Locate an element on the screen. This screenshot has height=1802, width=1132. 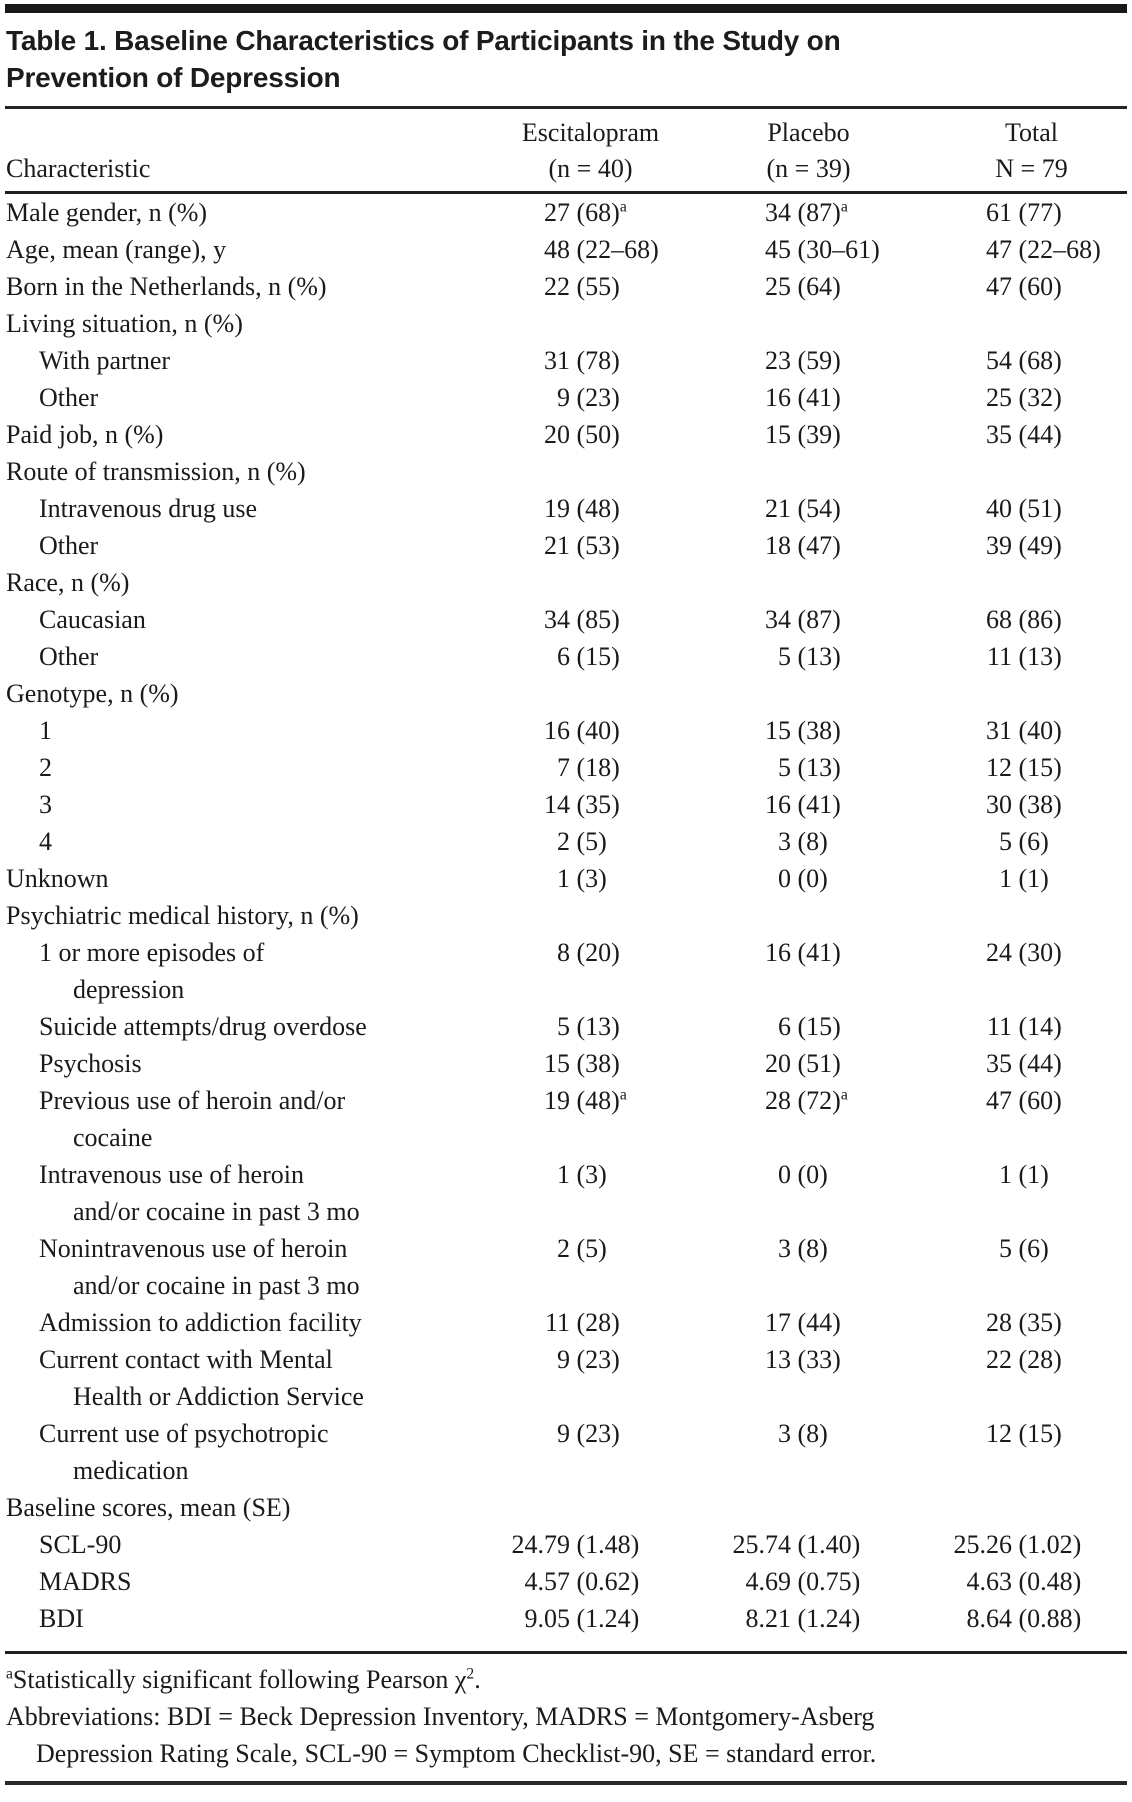
cell-percentage: (50) is located at coordinates (595, 434).